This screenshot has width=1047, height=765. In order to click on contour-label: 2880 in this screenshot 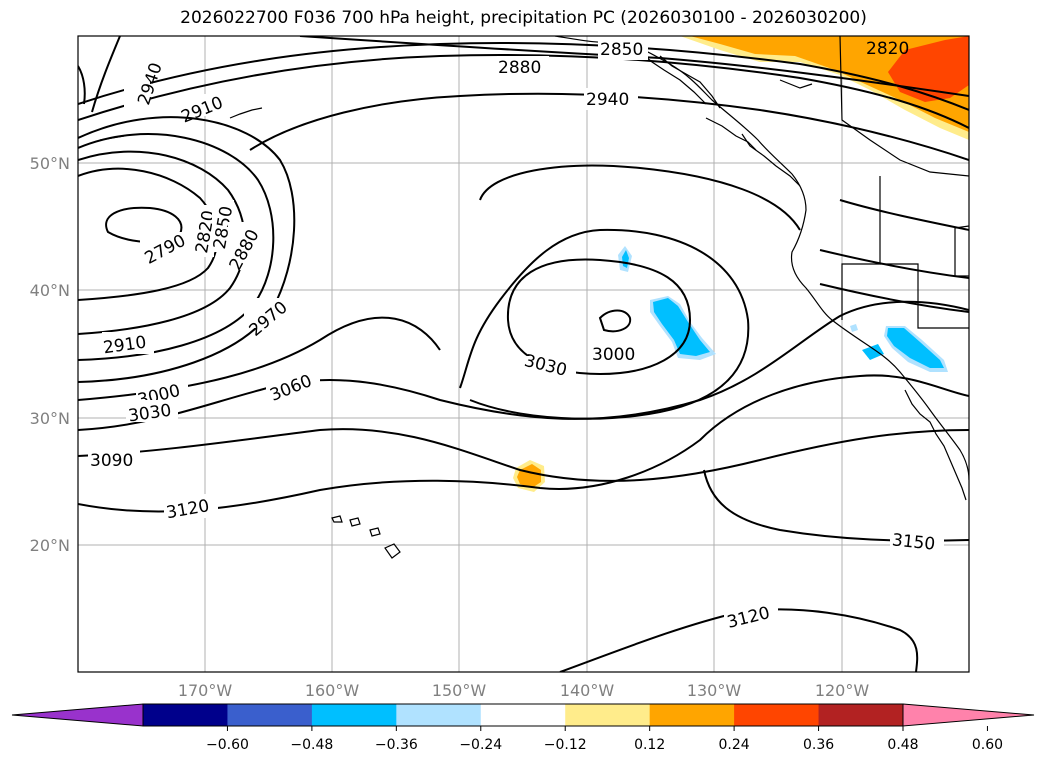, I will do `click(519, 68)`.